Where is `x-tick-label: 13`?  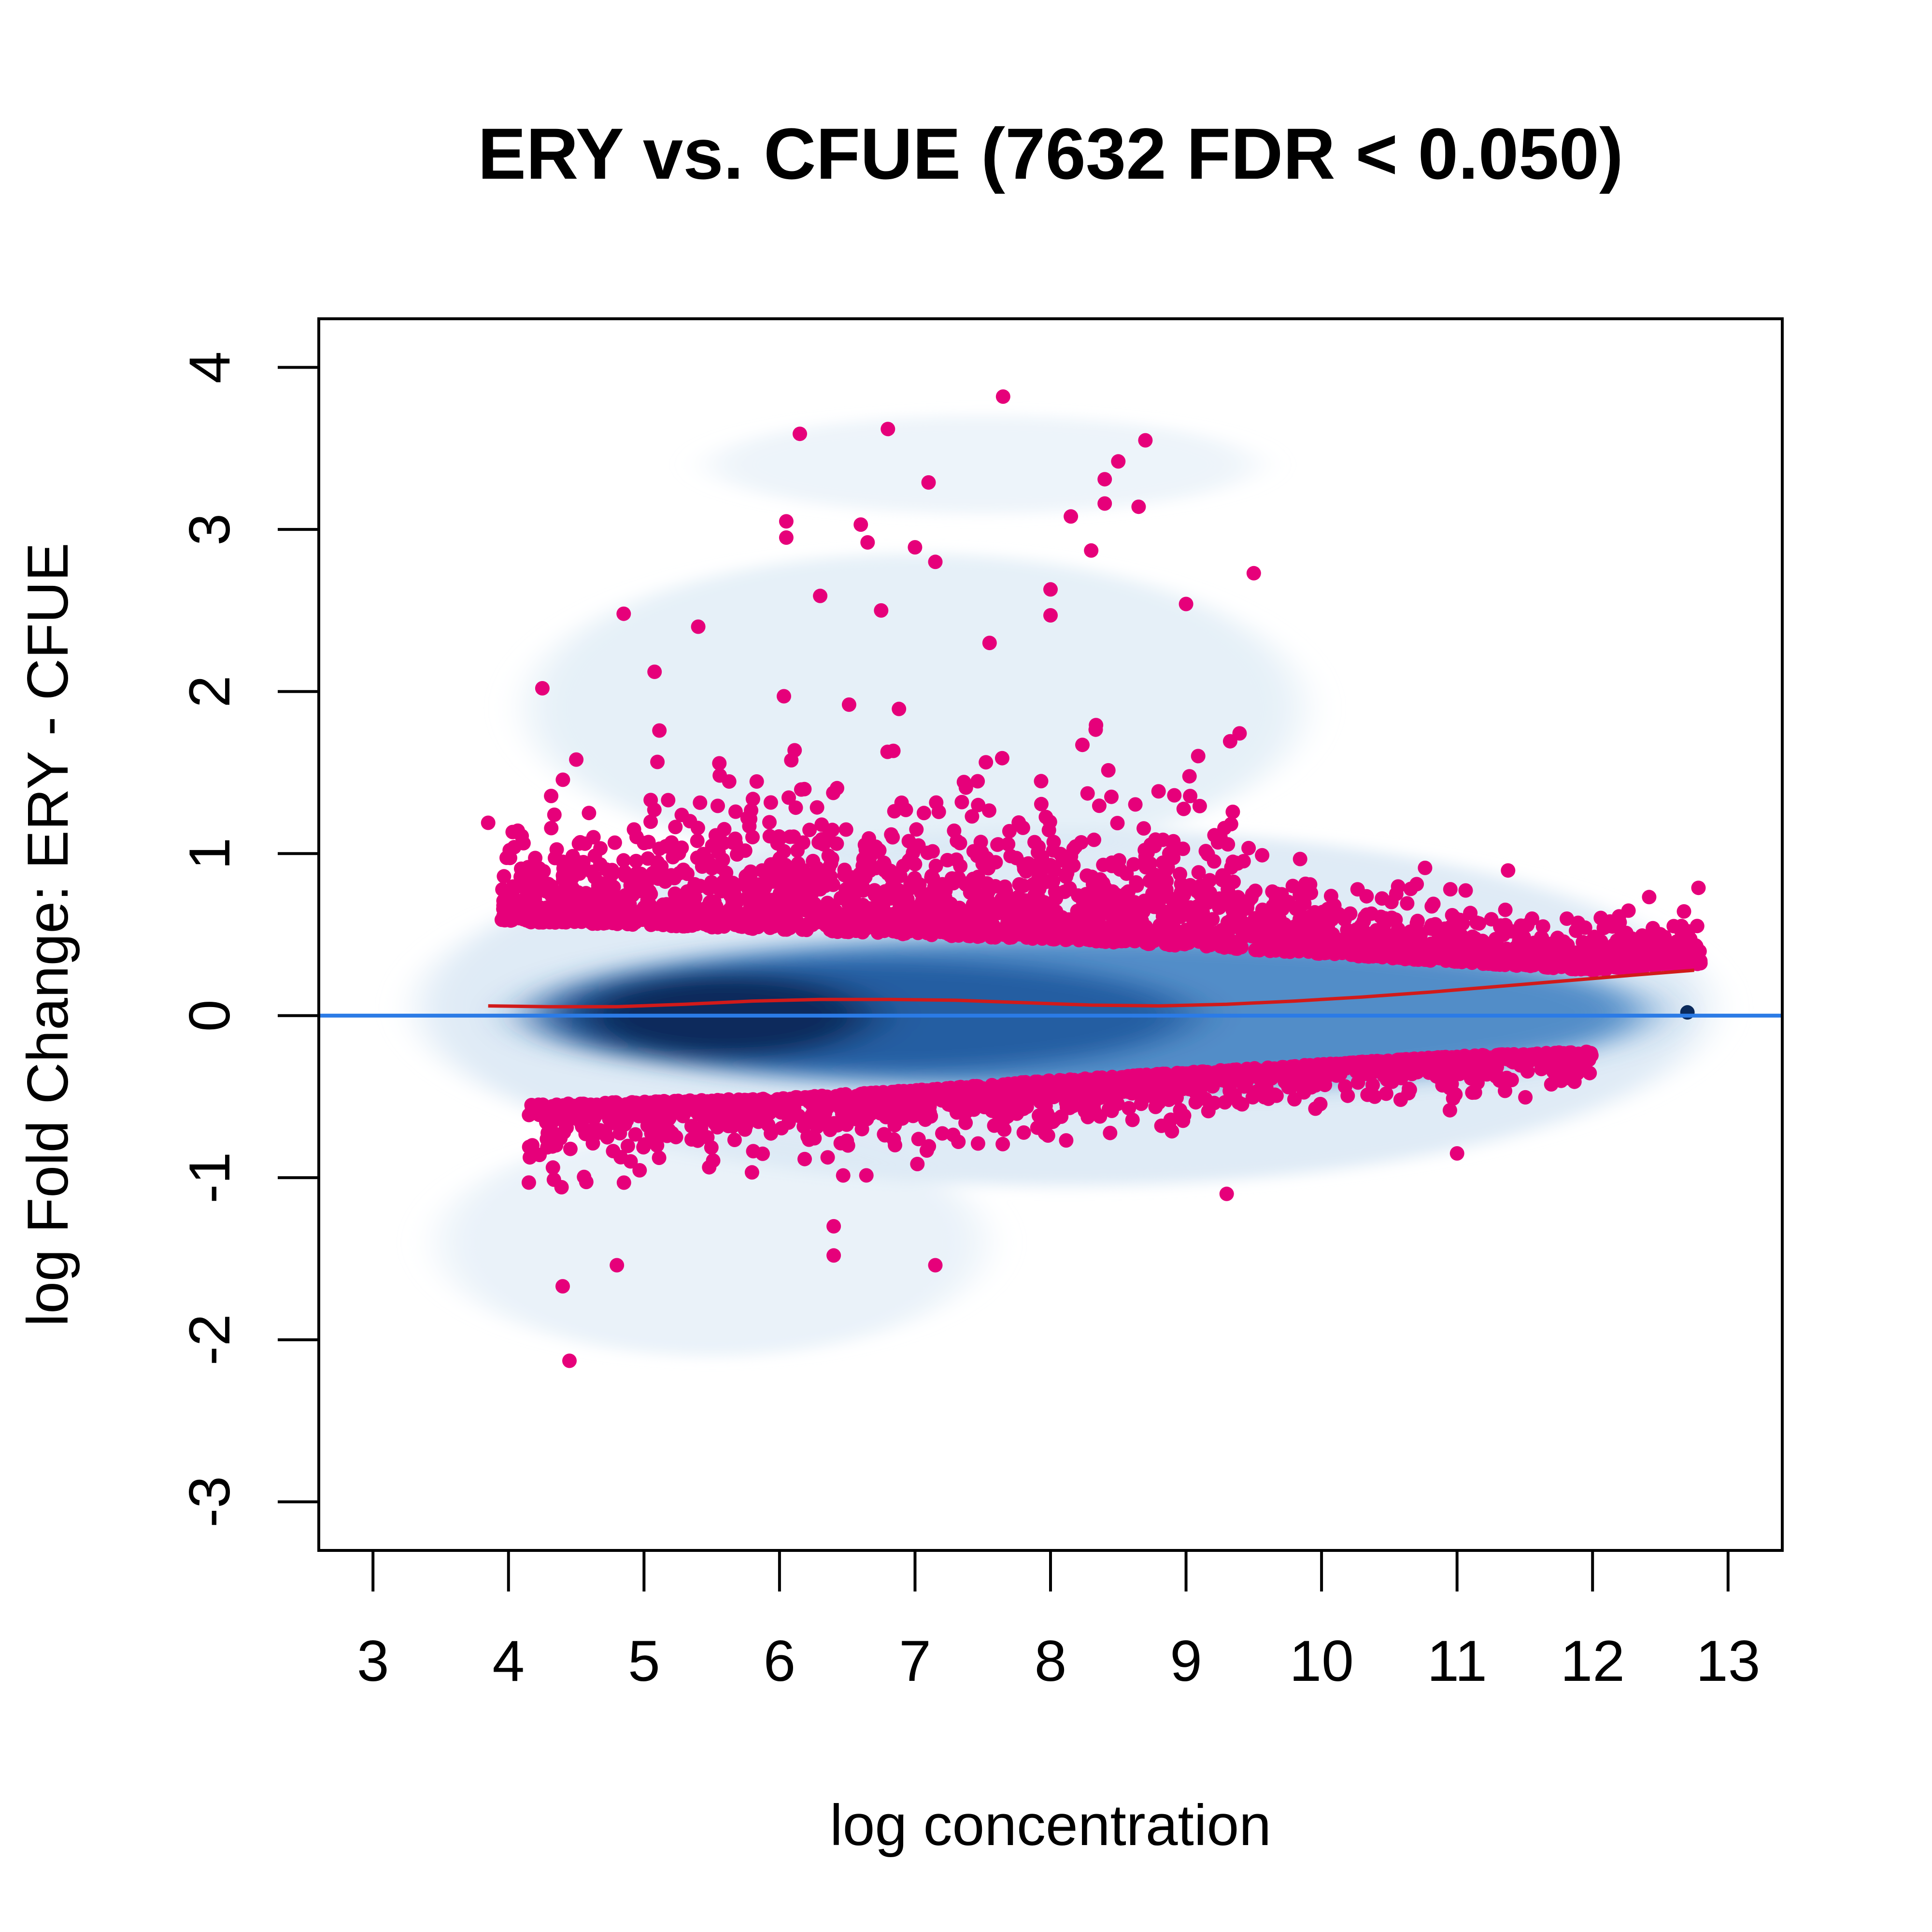 x-tick-label: 13 is located at coordinates (1728, 1661).